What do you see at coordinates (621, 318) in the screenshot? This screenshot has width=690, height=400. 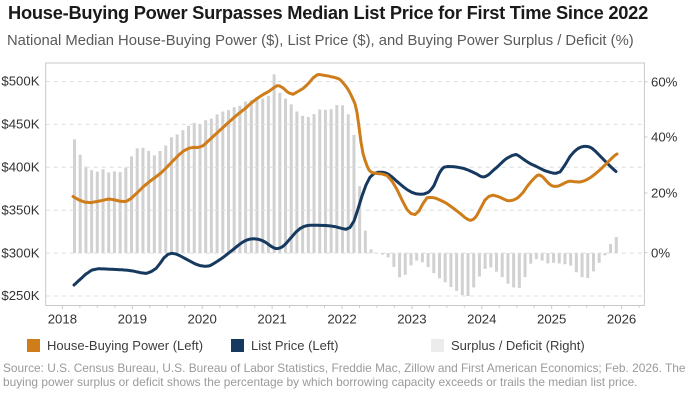 I see `svg-text: 2026` at bounding box center [621, 318].